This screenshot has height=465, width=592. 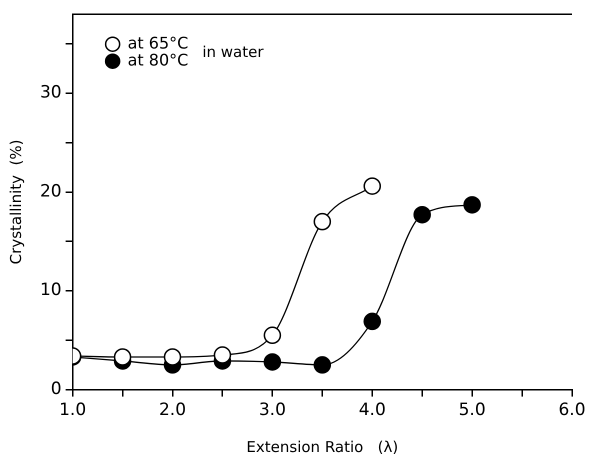 I want to click on annotation: in water, so click(x=233, y=52).